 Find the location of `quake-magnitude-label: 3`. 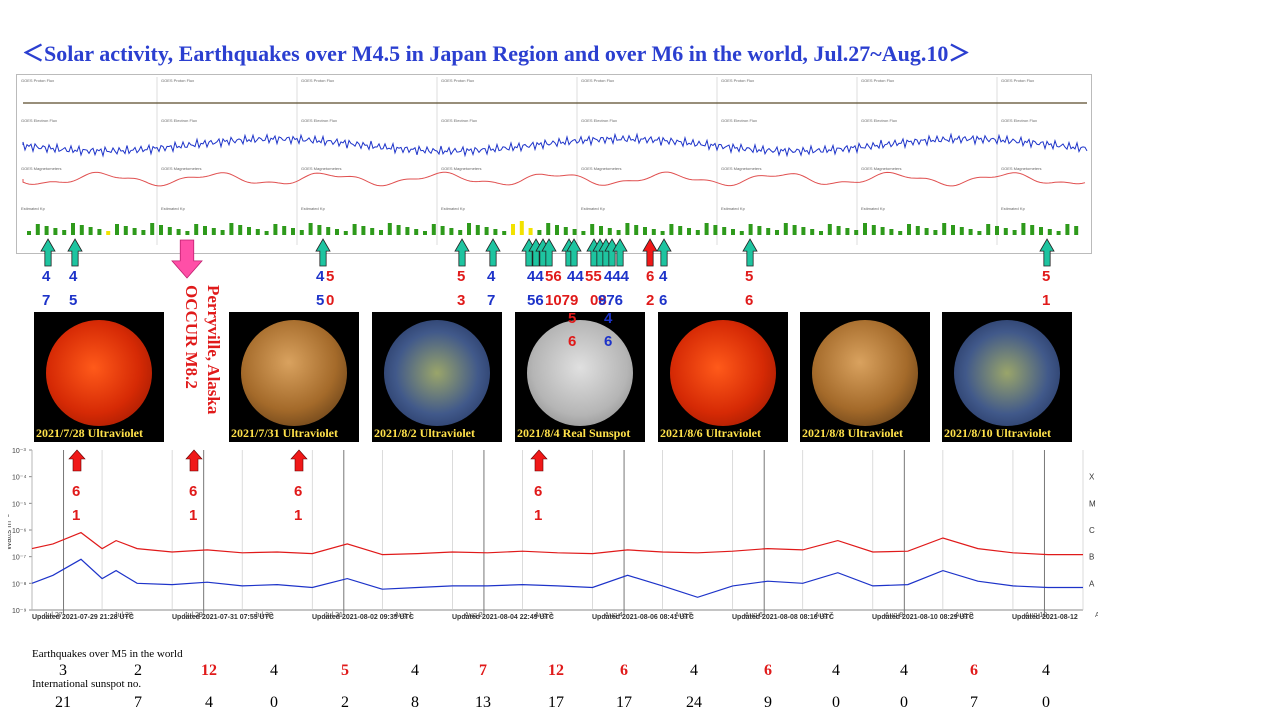

quake-magnitude-label: 3 is located at coordinates (461, 300).